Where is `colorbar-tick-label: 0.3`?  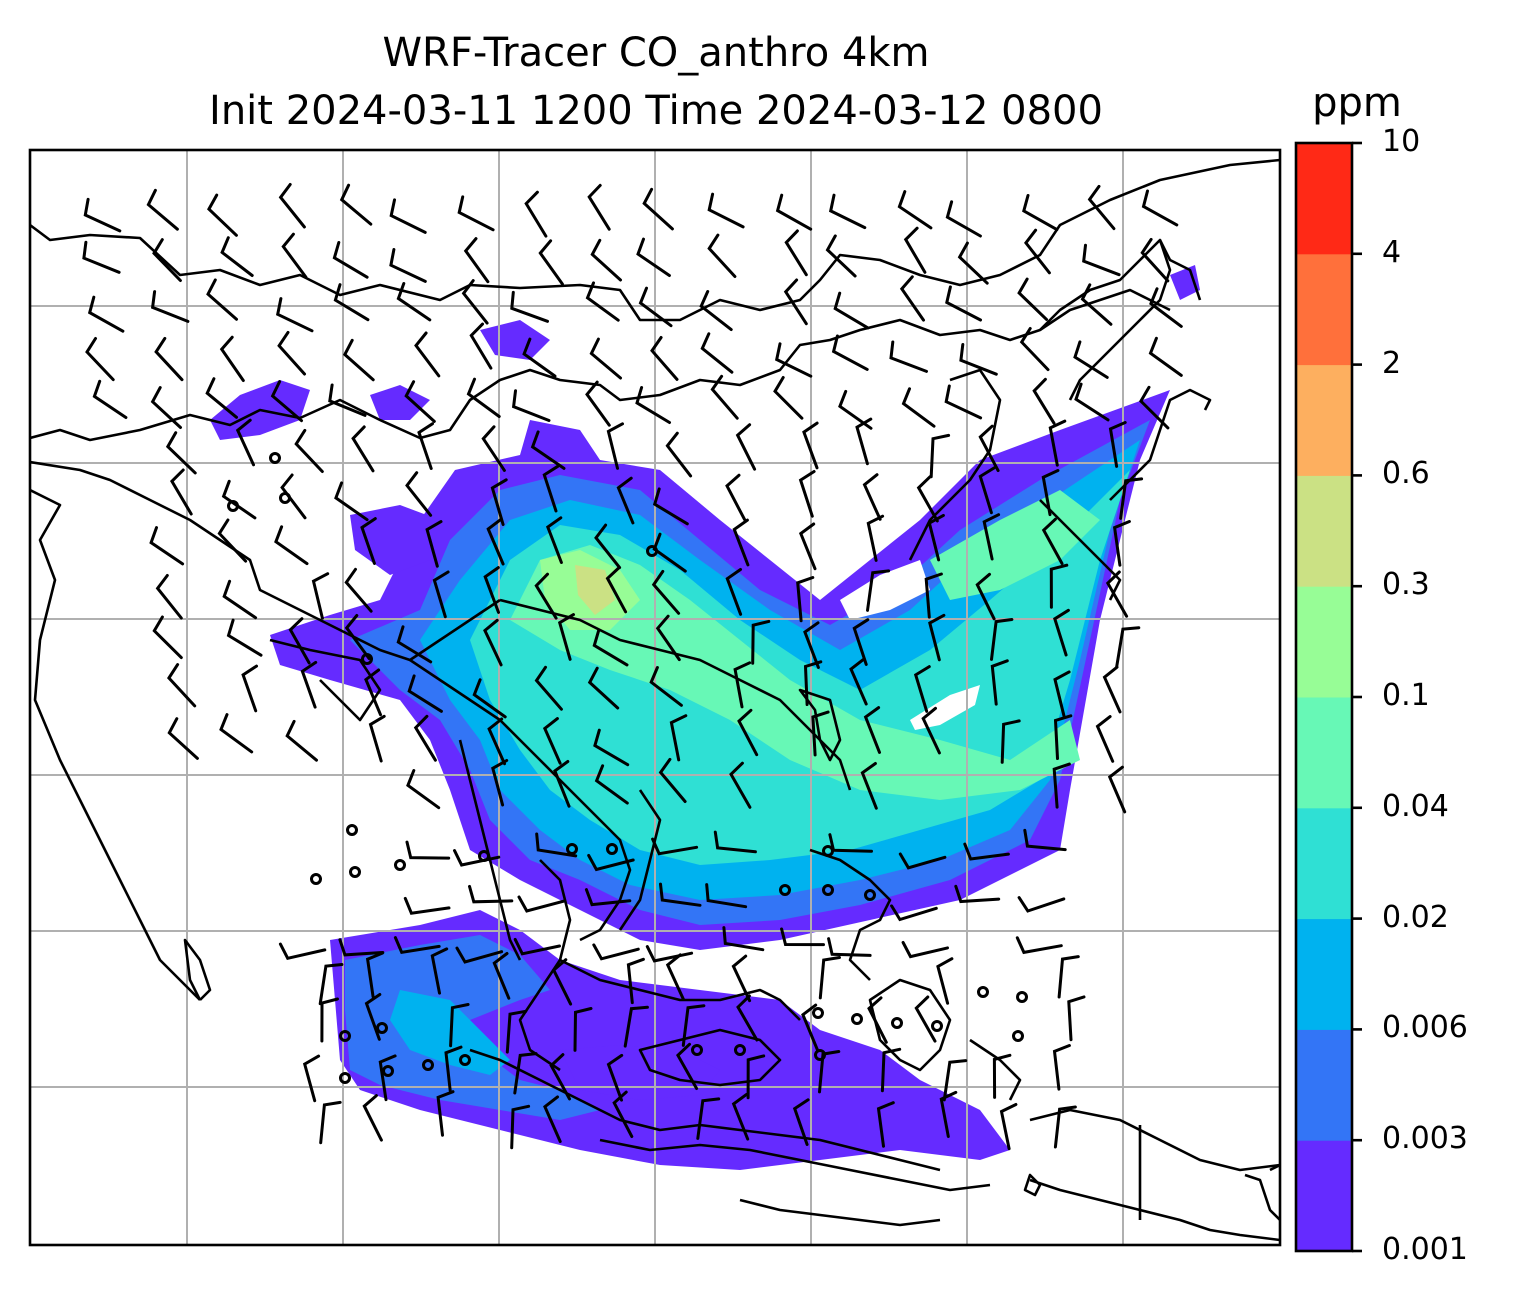 colorbar-tick-label: 0.3 is located at coordinates (1406, 585).